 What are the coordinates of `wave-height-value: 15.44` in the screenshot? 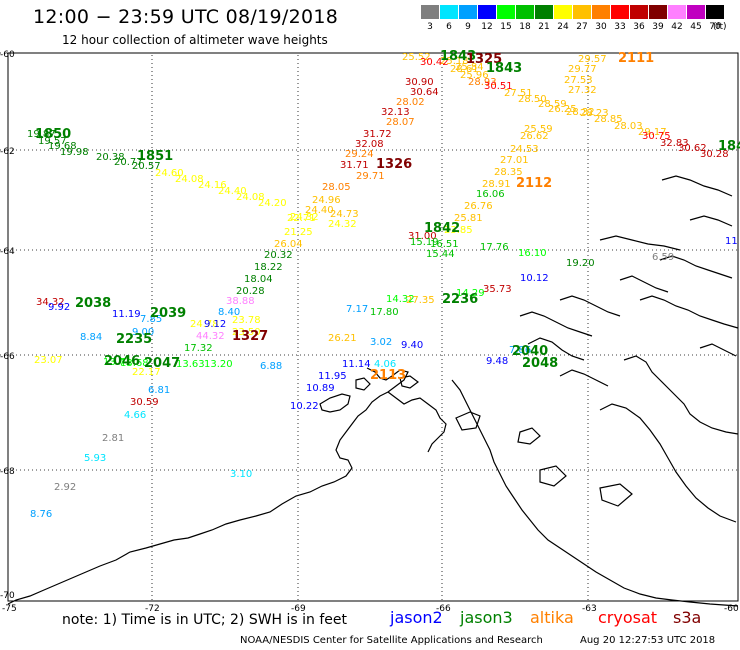 It's located at (440, 254).